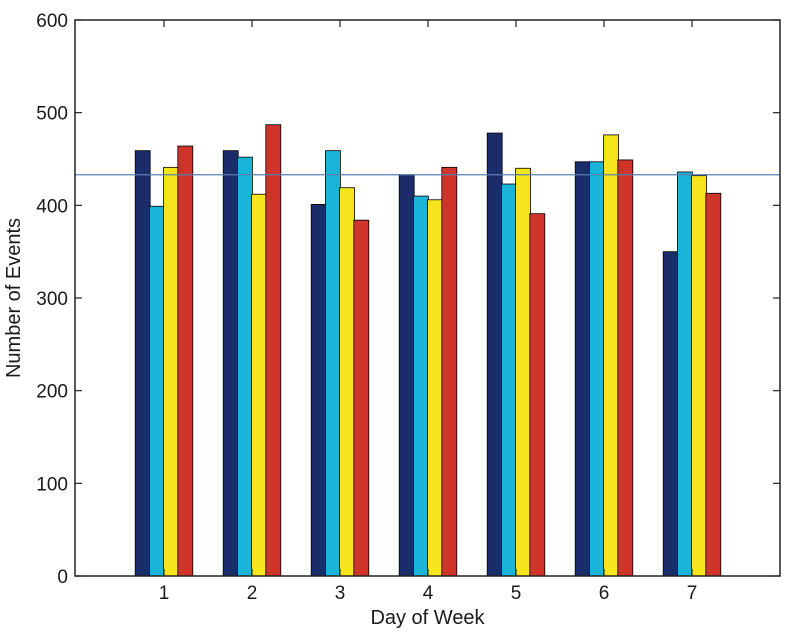 The image size is (787, 634). What do you see at coordinates (508, 380) in the screenshot?
I see `bar-series2-day5` at bounding box center [508, 380].